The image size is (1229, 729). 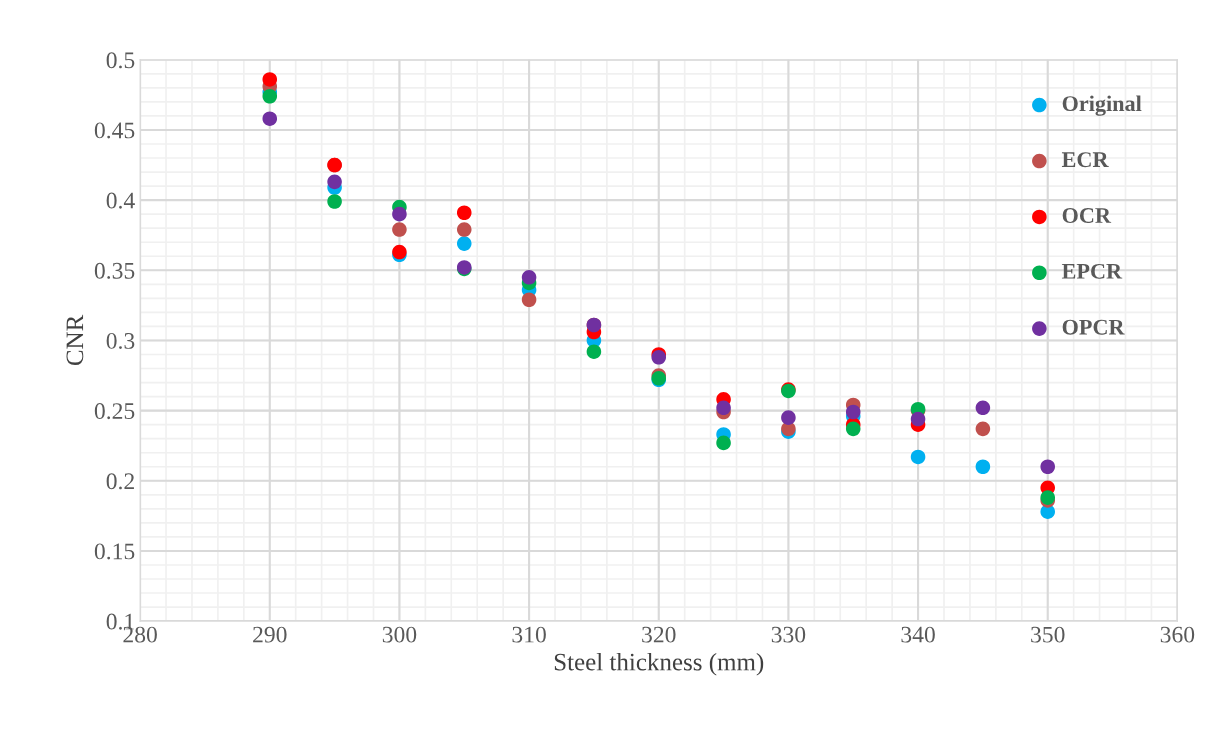 I want to click on legend-label: OPCR, so click(x=1093, y=327).